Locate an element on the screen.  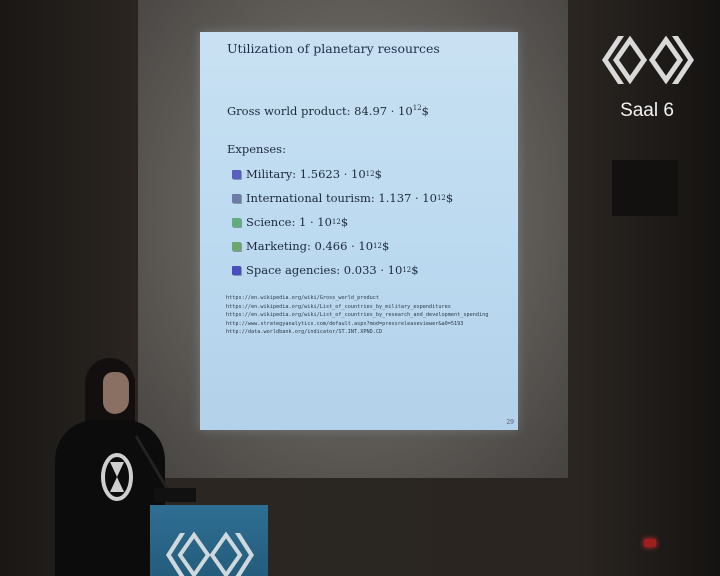
gwp-exponent: 12 is located at coordinates (417, 108).